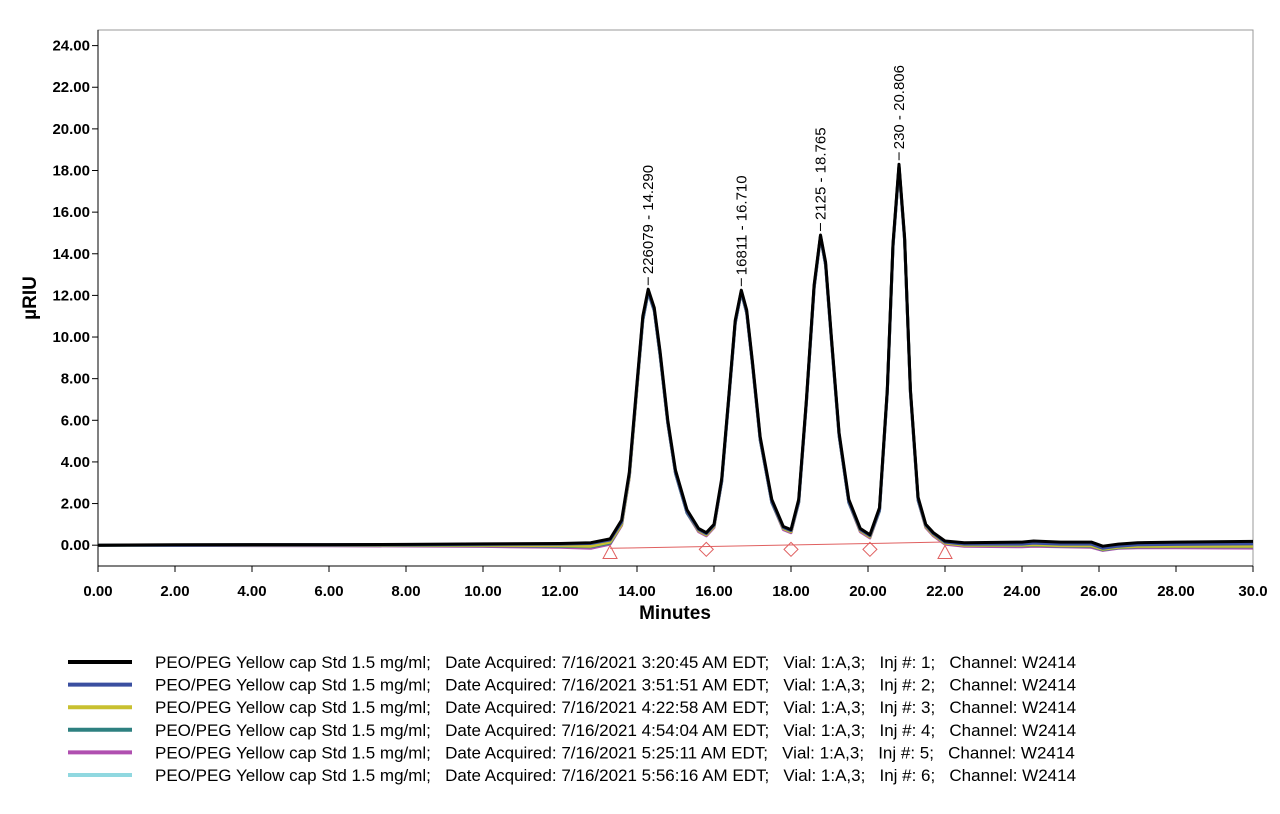 This screenshot has height=814, width=1280. What do you see at coordinates (899, 107) in the screenshot?
I see `peak-label: 230 - 20.806` at bounding box center [899, 107].